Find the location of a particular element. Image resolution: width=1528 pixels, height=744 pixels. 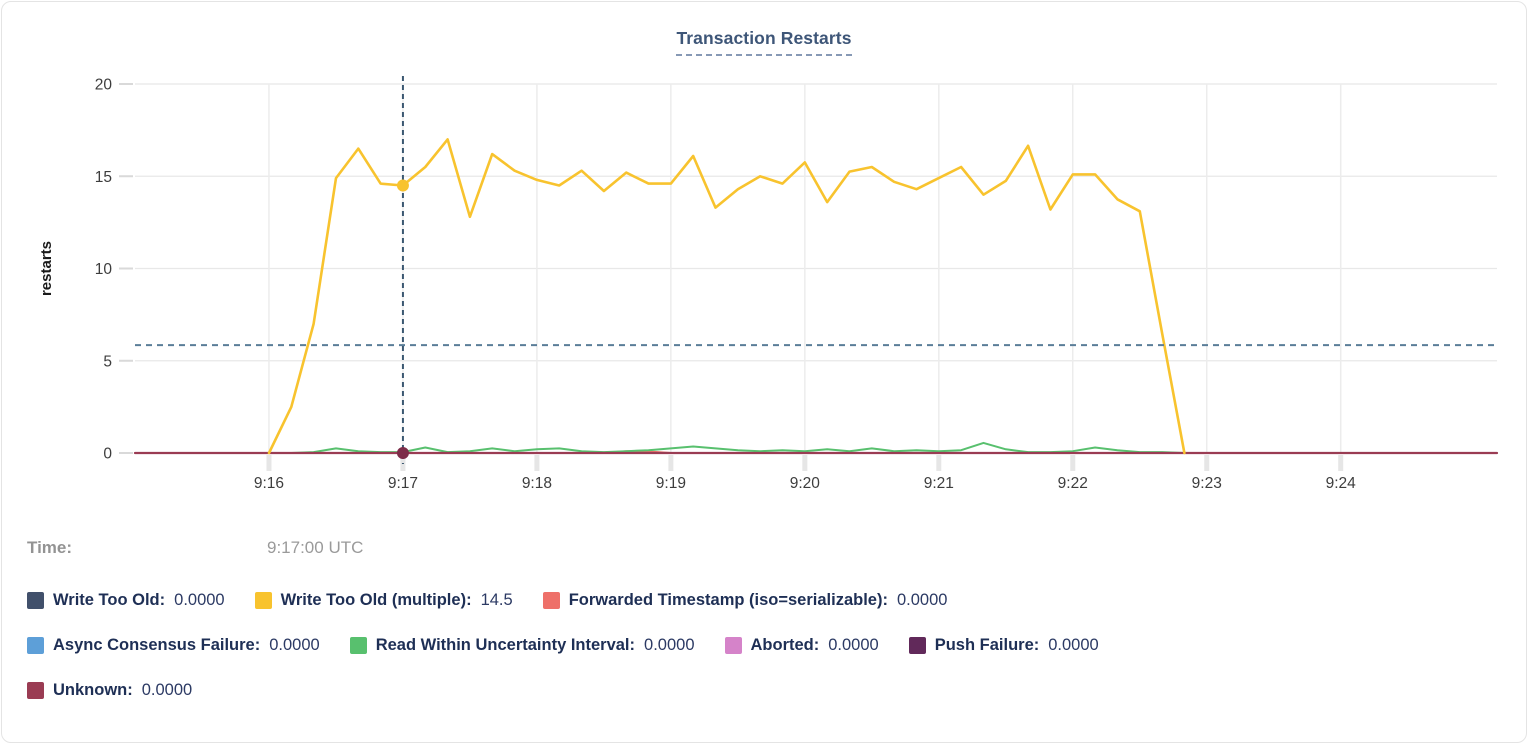

hover-time-row: Time: 9:17:00 UTC is located at coordinates (767, 551).